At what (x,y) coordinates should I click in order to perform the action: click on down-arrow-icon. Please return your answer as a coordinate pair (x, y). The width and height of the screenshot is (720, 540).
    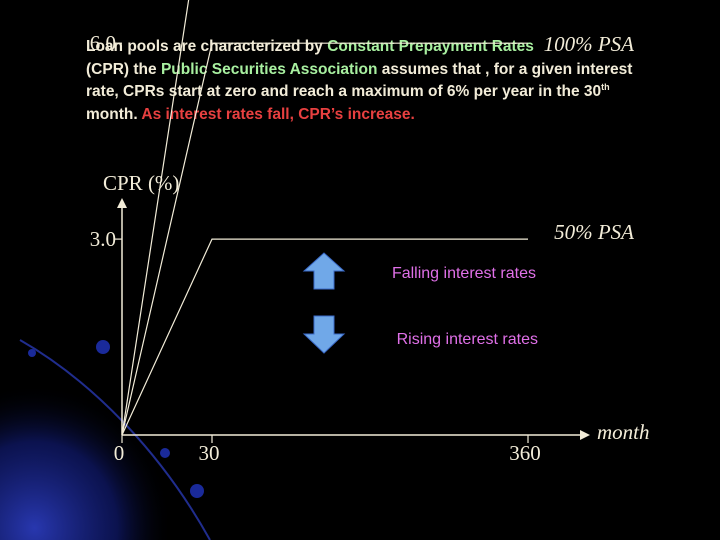
    Looking at the image, I should click on (324, 334).